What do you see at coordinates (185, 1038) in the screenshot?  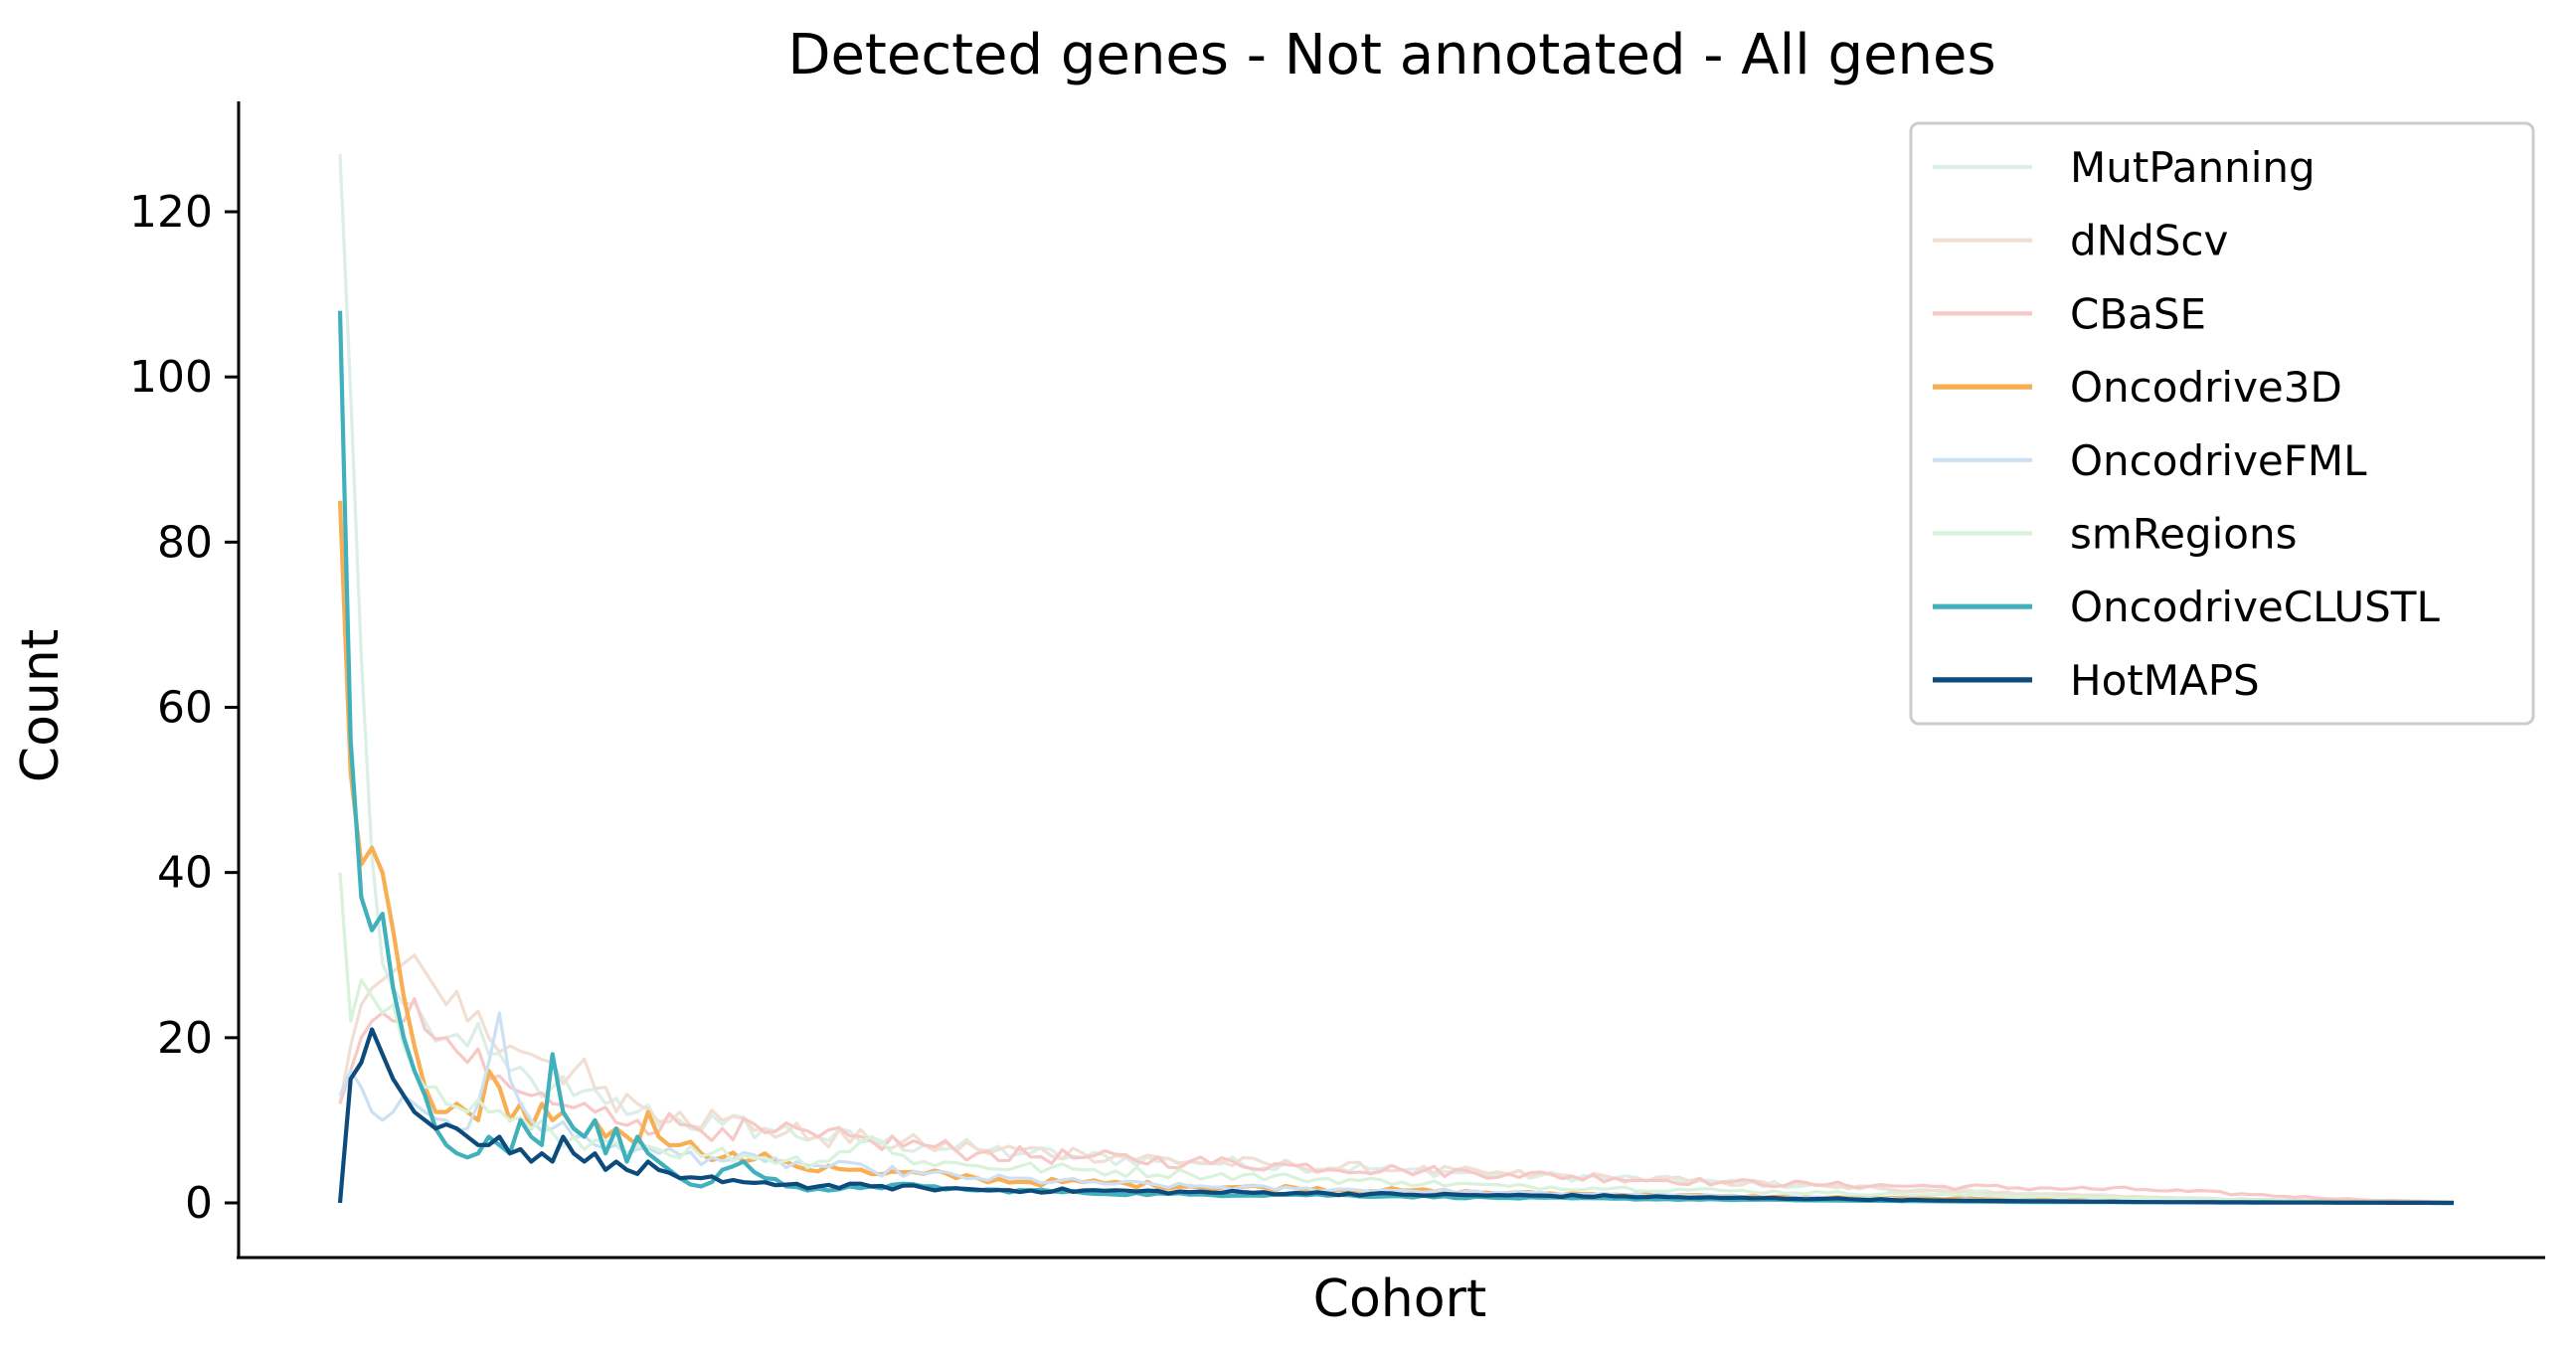 I see `y-tick-label: 20` at bounding box center [185, 1038].